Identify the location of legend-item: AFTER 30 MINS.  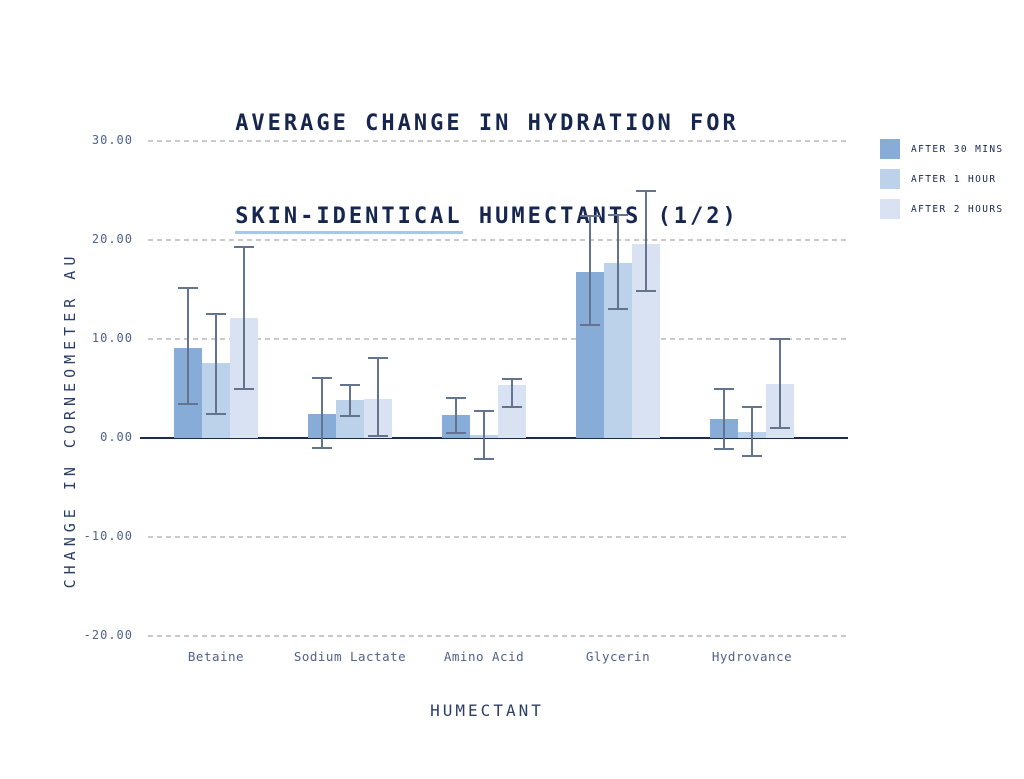
(942, 149).